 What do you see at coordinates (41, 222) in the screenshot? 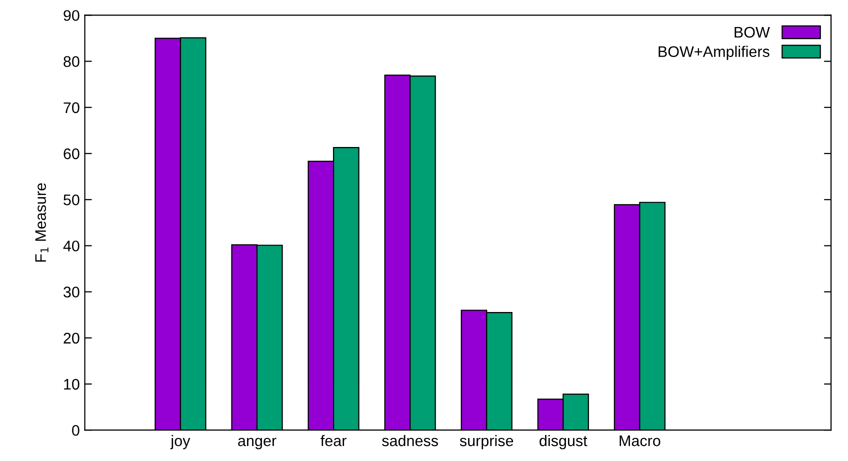
I see `y-axis-title: F$_{1}$ Measure` at bounding box center [41, 222].